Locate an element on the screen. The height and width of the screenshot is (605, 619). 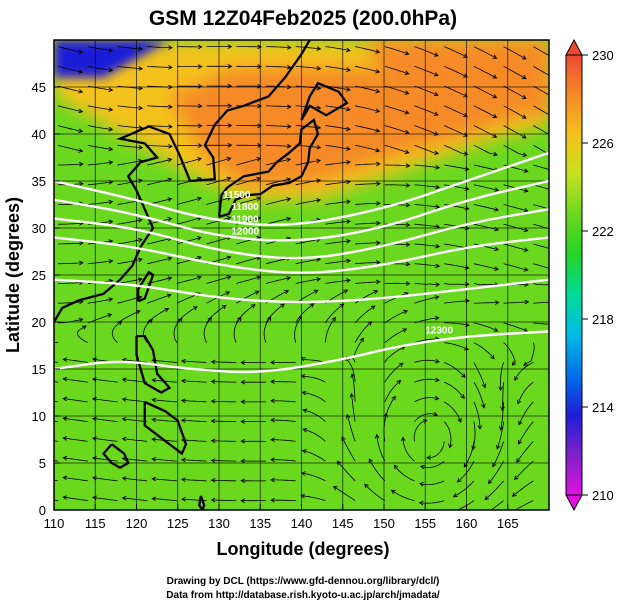
colorbar-top-arrow is located at coordinates (574, 47).